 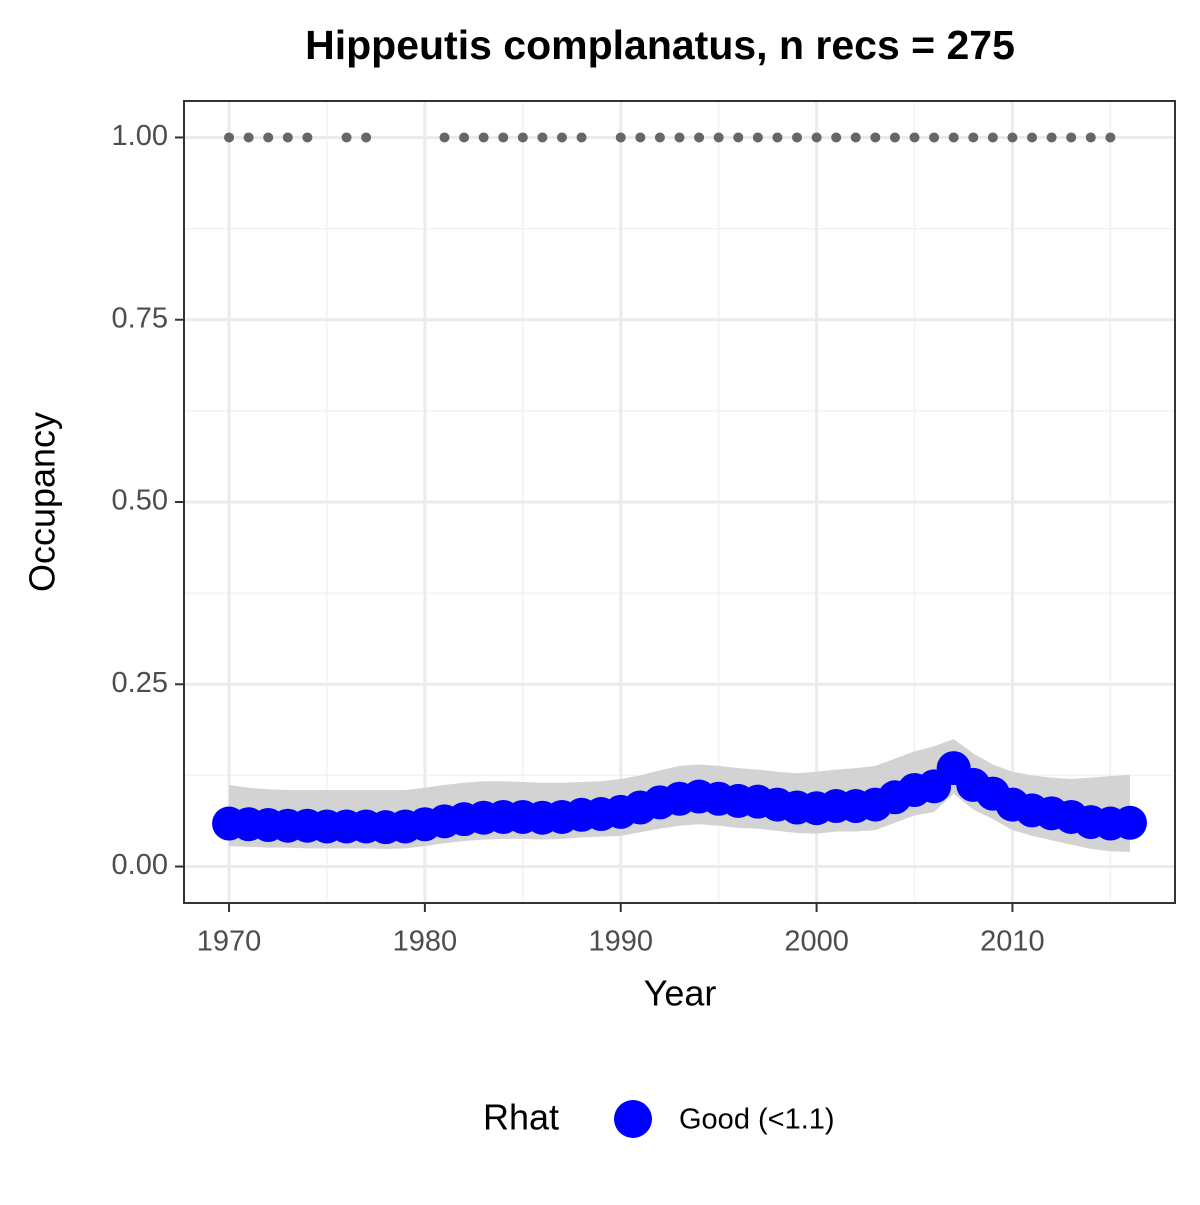 What do you see at coordinates (816, 942) in the screenshot?
I see `x-tick-label: 2000` at bounding box center [816, 942].